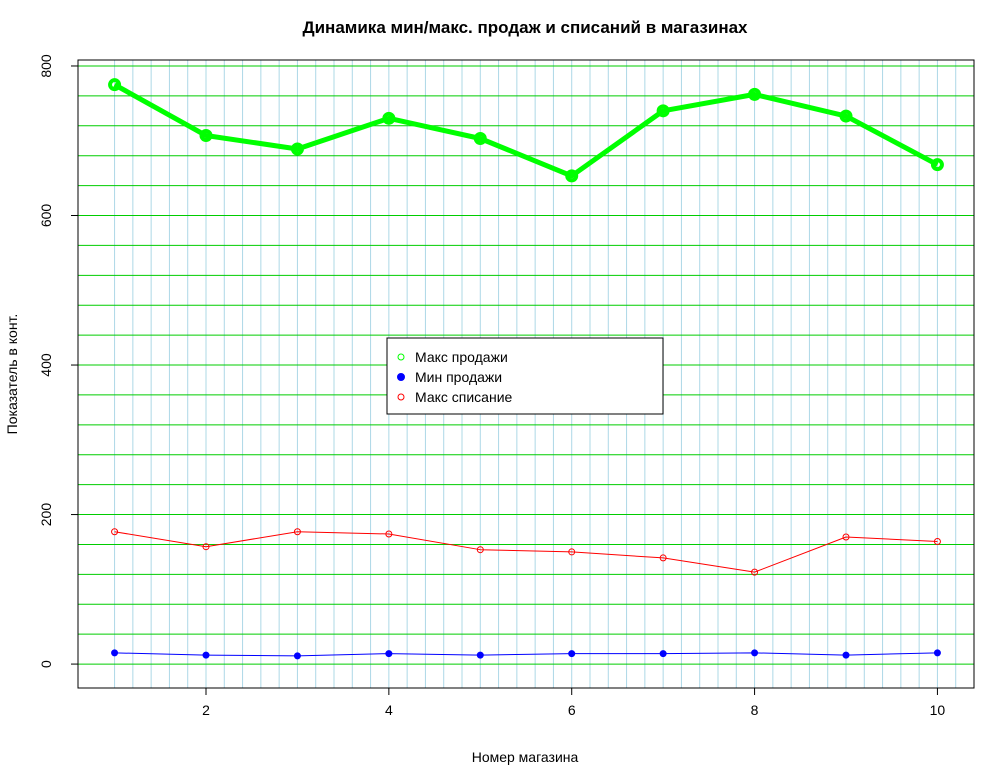 The width and height of the screenshot is (1004, 772). I want to click on legend-box, so click(525, 376).